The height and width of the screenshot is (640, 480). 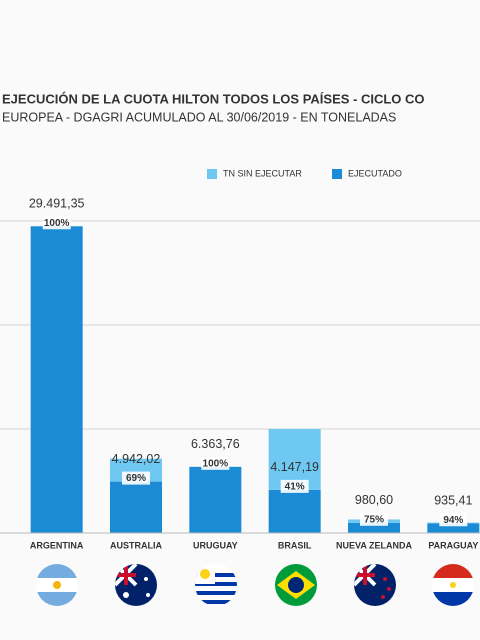 What do you see at coordinates (57, 585) in the screenshot?
I see `flag-argentina` at bounding box center [57, 585].